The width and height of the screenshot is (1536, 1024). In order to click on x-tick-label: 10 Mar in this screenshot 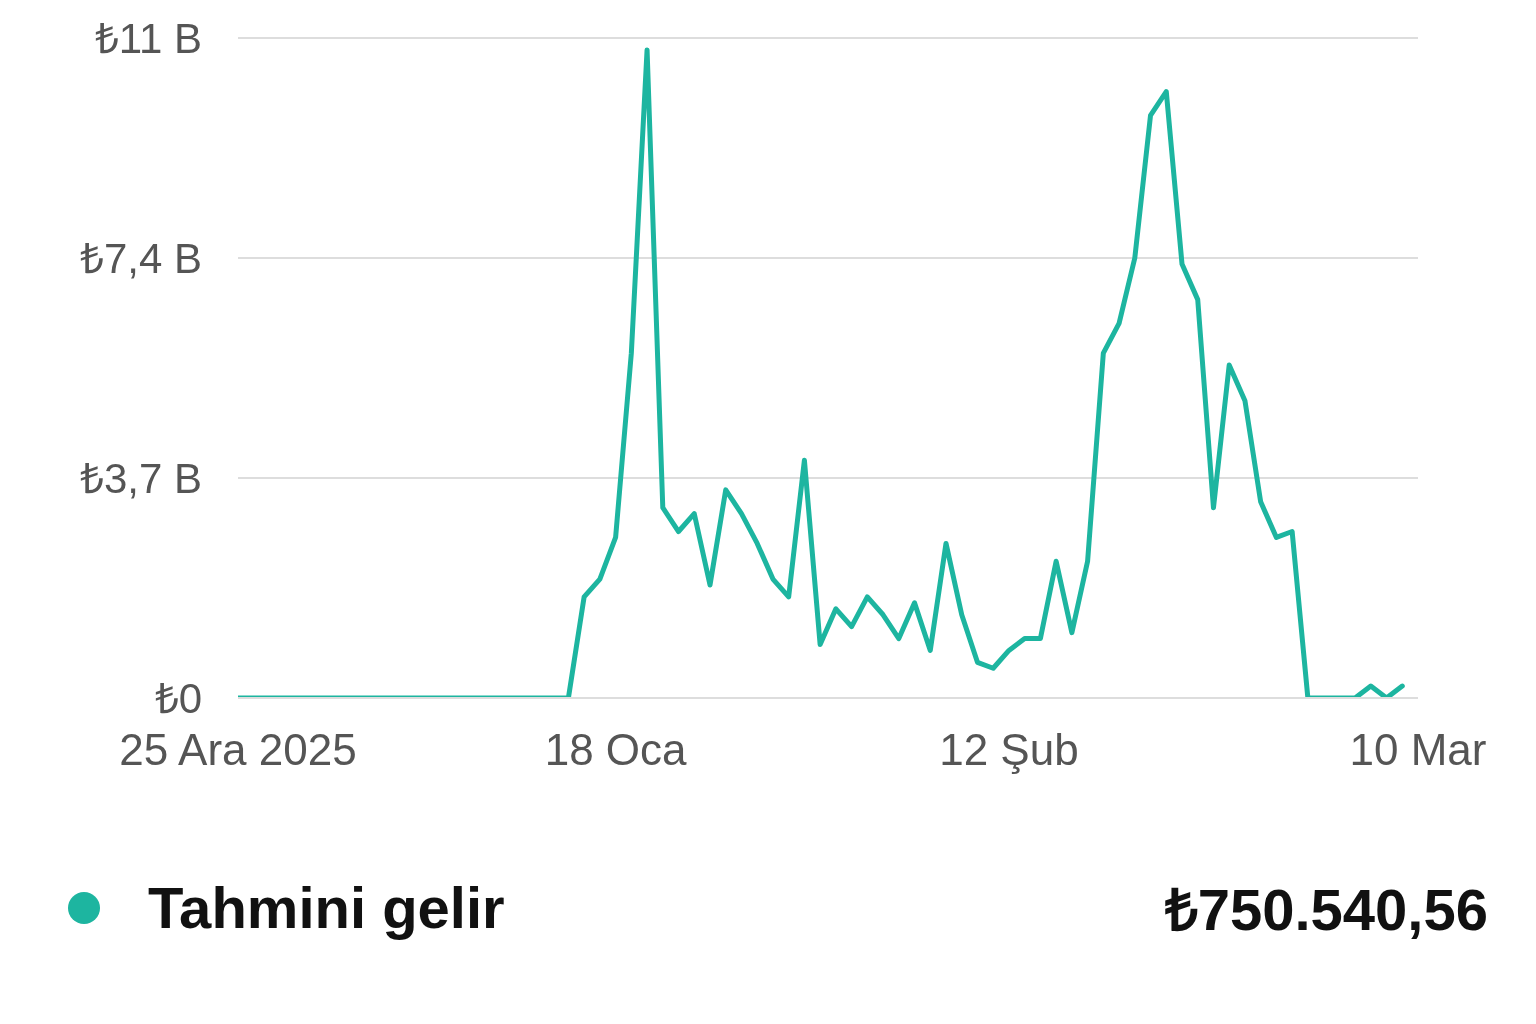, I will do `click(1418, 750)`.